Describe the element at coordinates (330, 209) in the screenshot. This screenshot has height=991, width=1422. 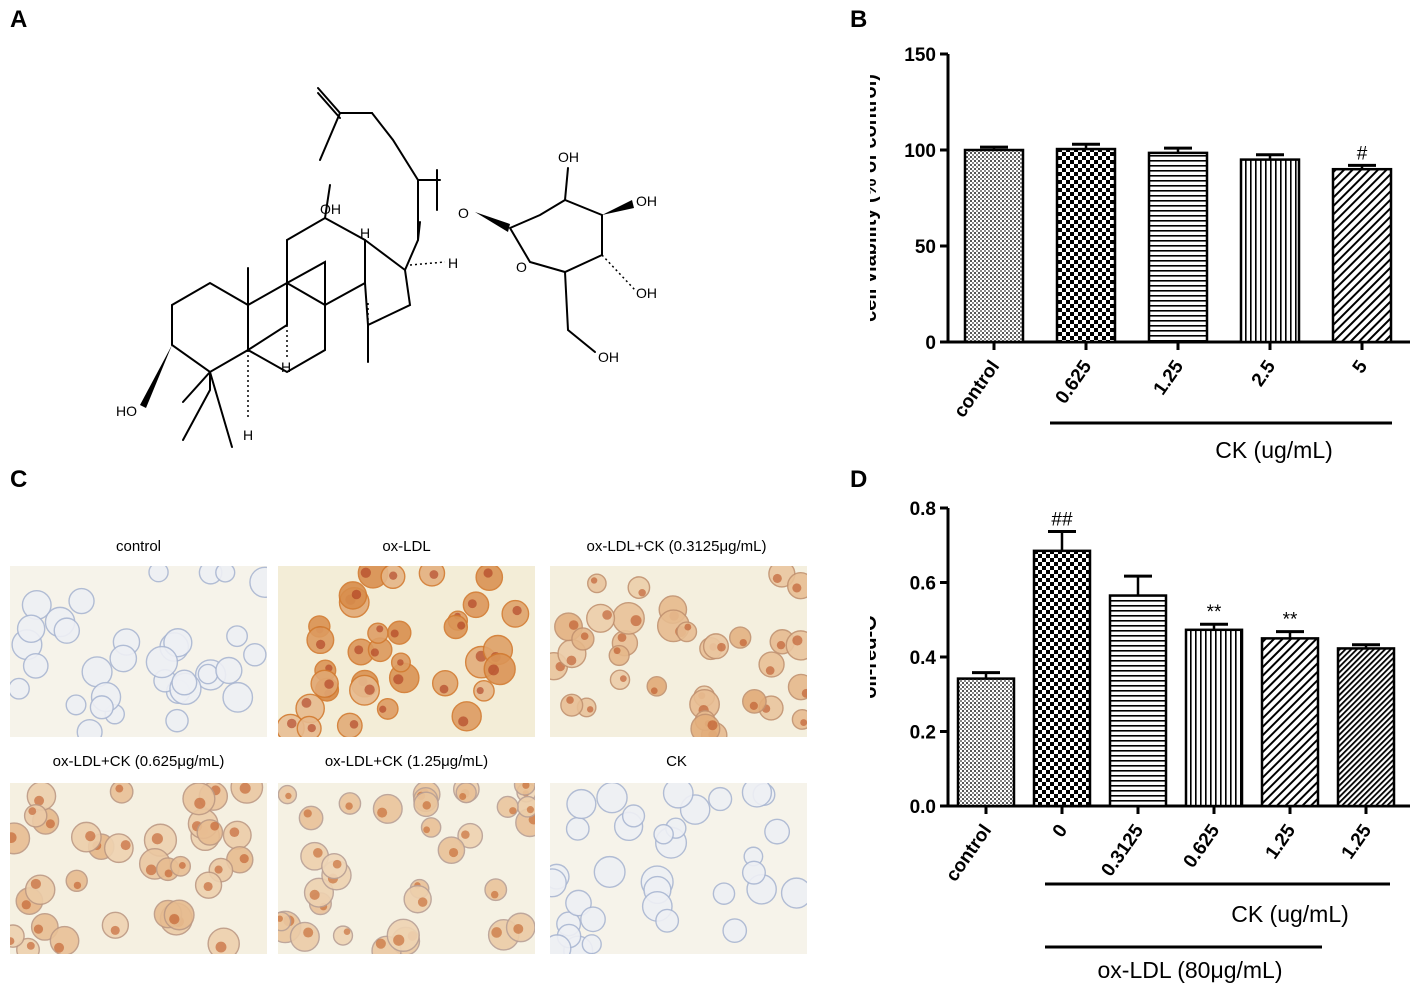
I see `struct-label-oh12: OH` at that location.